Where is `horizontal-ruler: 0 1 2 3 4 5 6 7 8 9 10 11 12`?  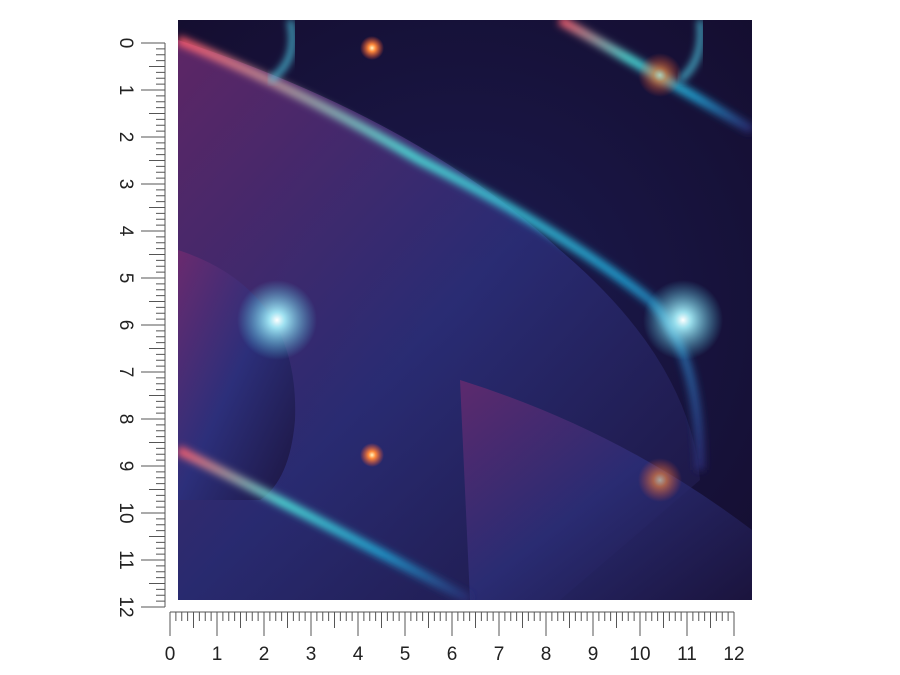 horizontal-ruler: 0 1 2 3 4 5 6 7 8 9 10 11 12 is located at coordinates (455, 638).